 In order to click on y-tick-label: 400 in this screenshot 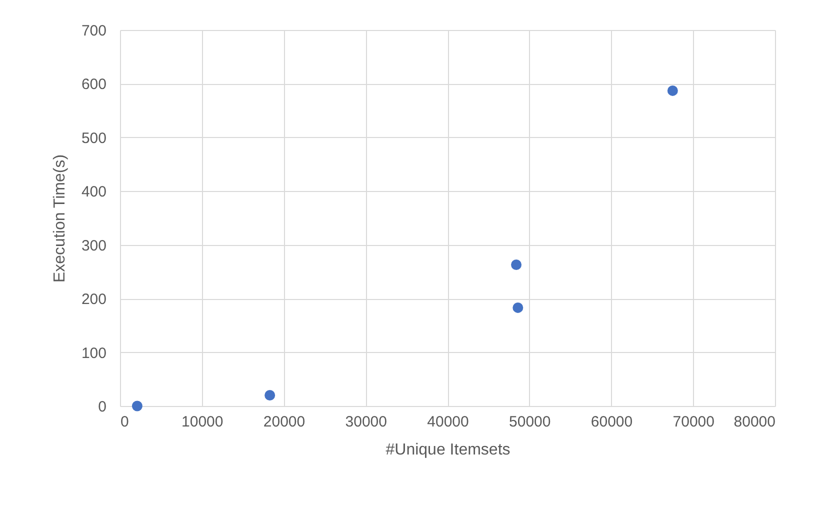, I will do `click(93, 192)`.